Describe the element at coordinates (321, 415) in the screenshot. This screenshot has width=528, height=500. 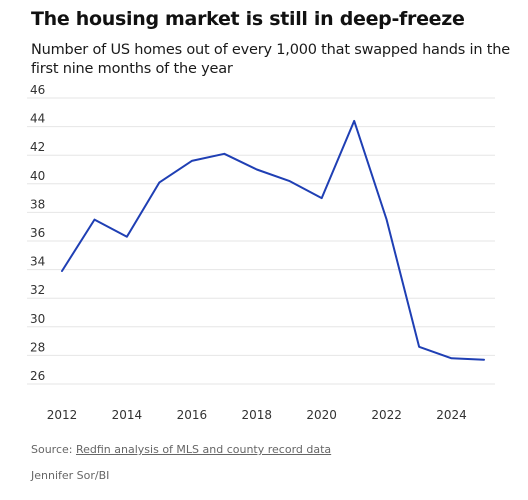
I see `x-tick-label-2020: 2020` at that location.